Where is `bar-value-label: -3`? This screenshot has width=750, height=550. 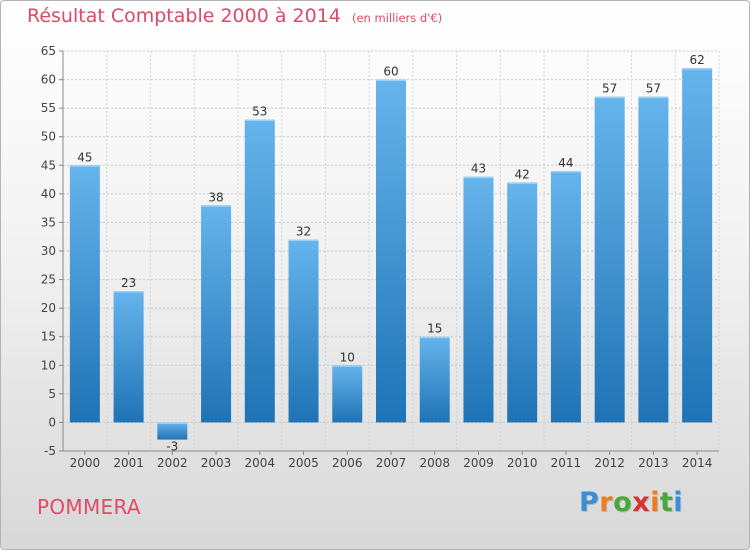 bar-value-label: -3 is located at coordinates (172, 447).